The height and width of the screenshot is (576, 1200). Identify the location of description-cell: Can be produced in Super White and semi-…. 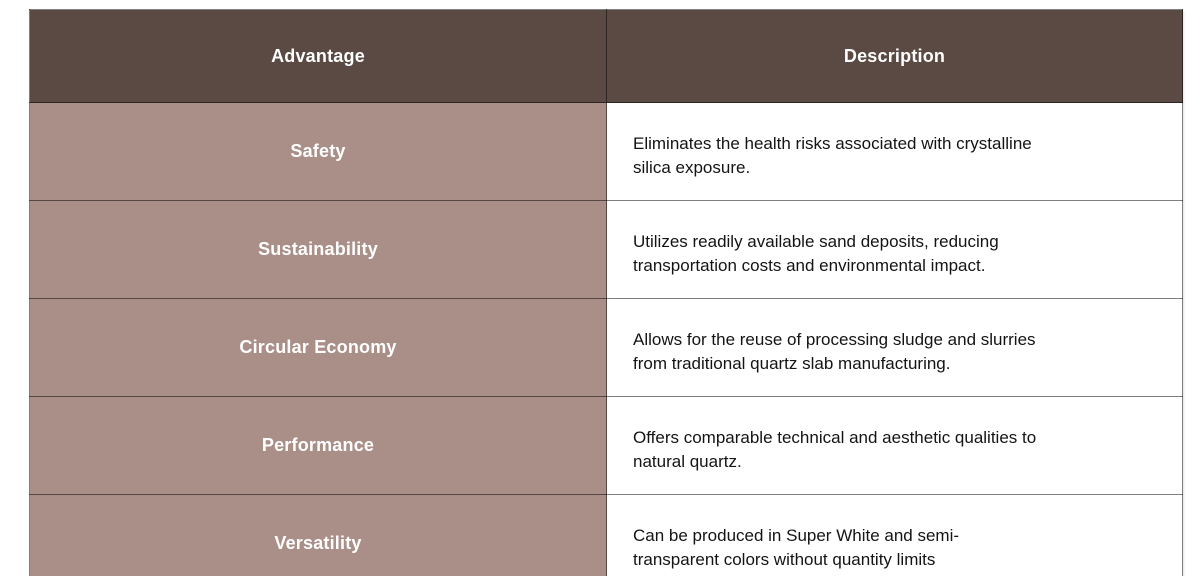
(894, 535).